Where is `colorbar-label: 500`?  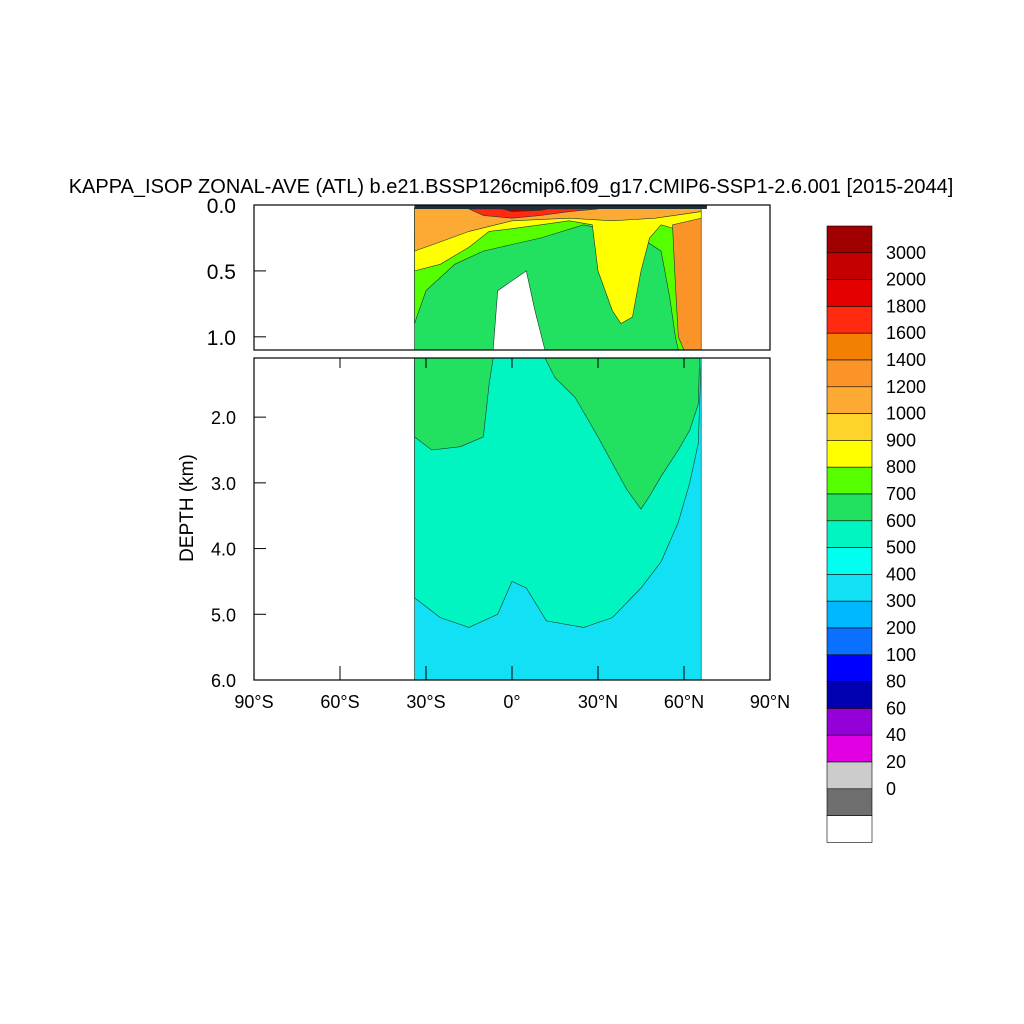
colorbar-label: 500 is located at coordinates (901, 548).